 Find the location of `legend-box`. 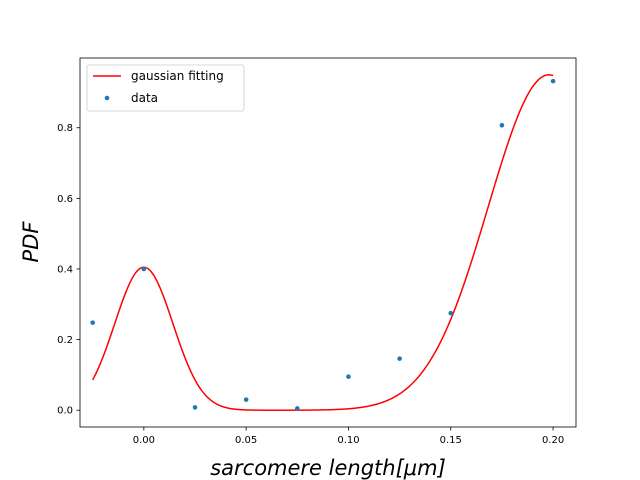

legend-box is located at coordinates (165, 88).